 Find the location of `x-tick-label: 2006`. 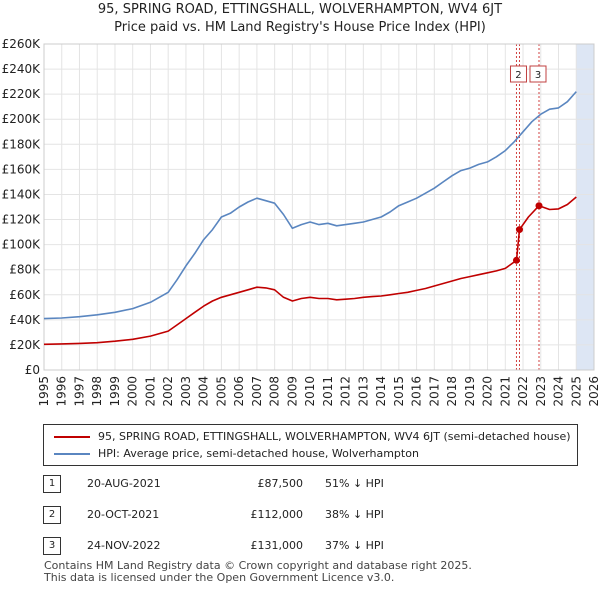

x-tick-label: 2006 is located at coordinates (239, 391).